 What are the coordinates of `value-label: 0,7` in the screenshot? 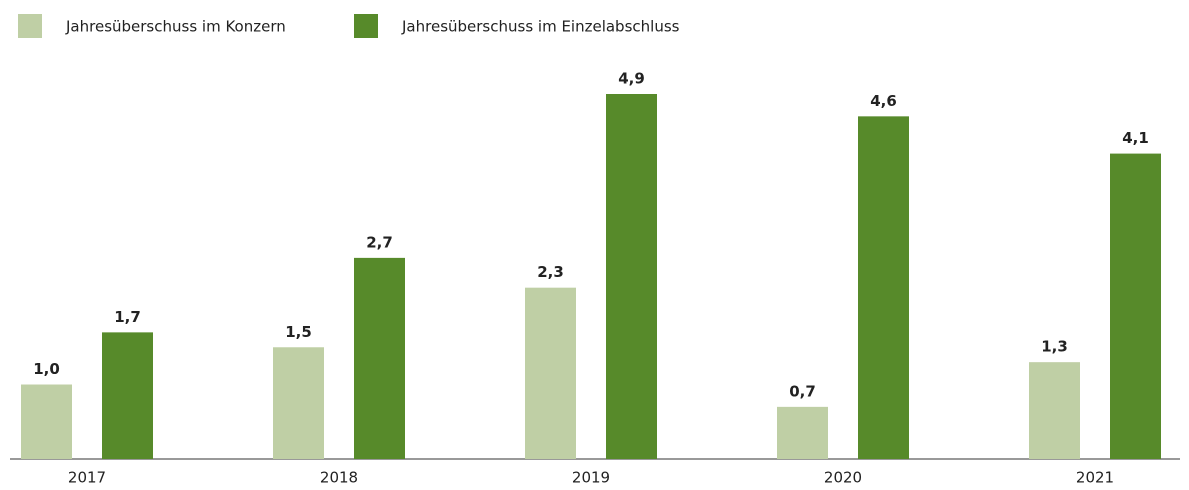 It's located at (802, 391).